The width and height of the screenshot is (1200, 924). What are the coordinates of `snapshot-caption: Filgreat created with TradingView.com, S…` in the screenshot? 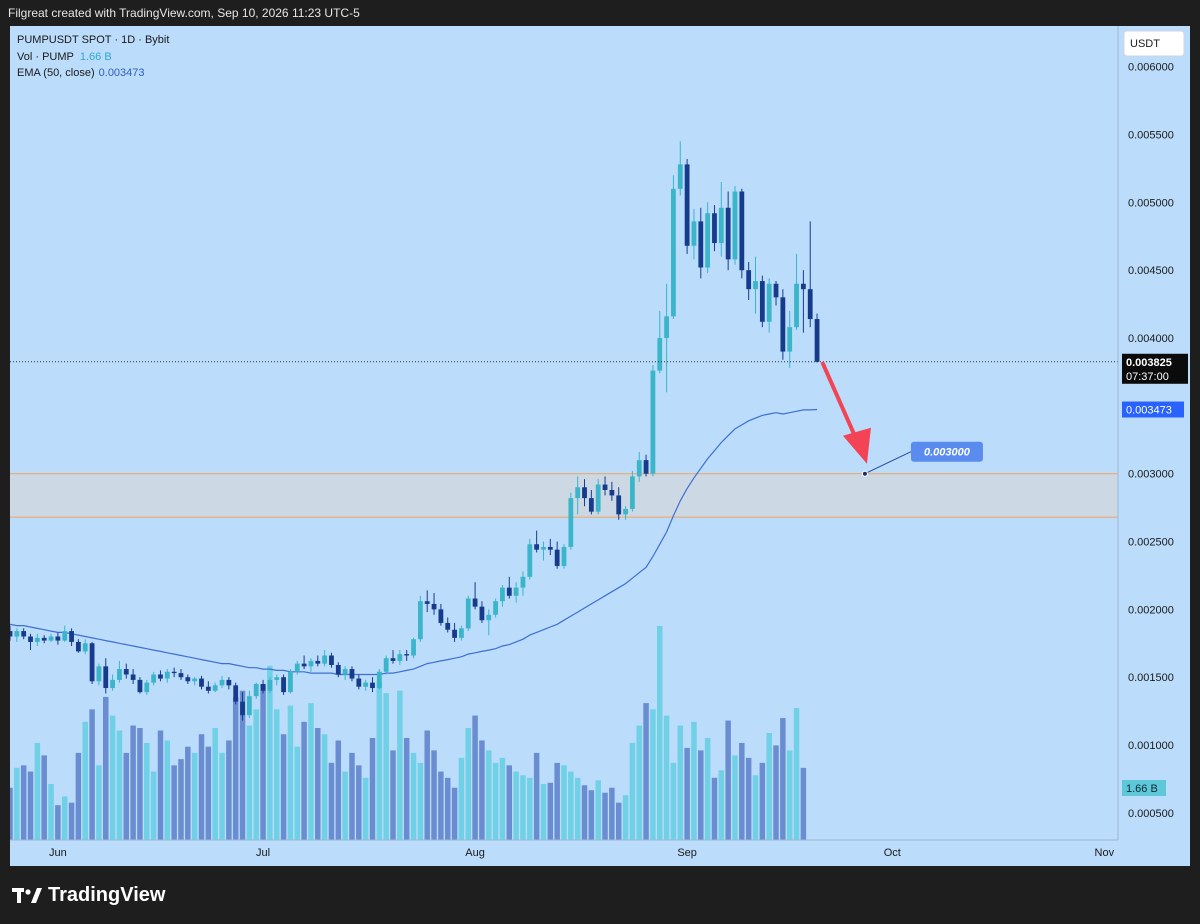 It's located at (184, 13).